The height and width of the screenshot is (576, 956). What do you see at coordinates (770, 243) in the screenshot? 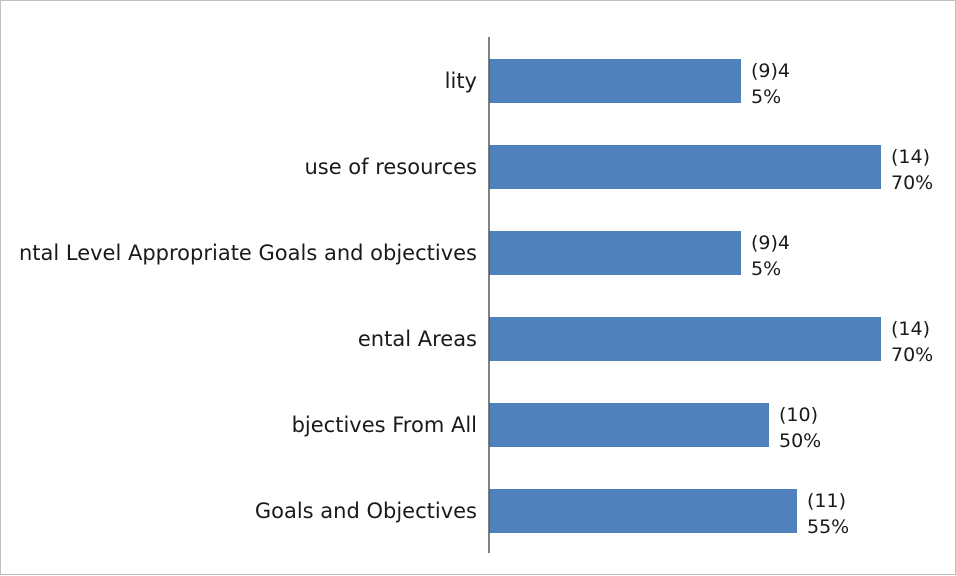
I see `data-label-count-3: (9)4` at bounding box center [770, 243].